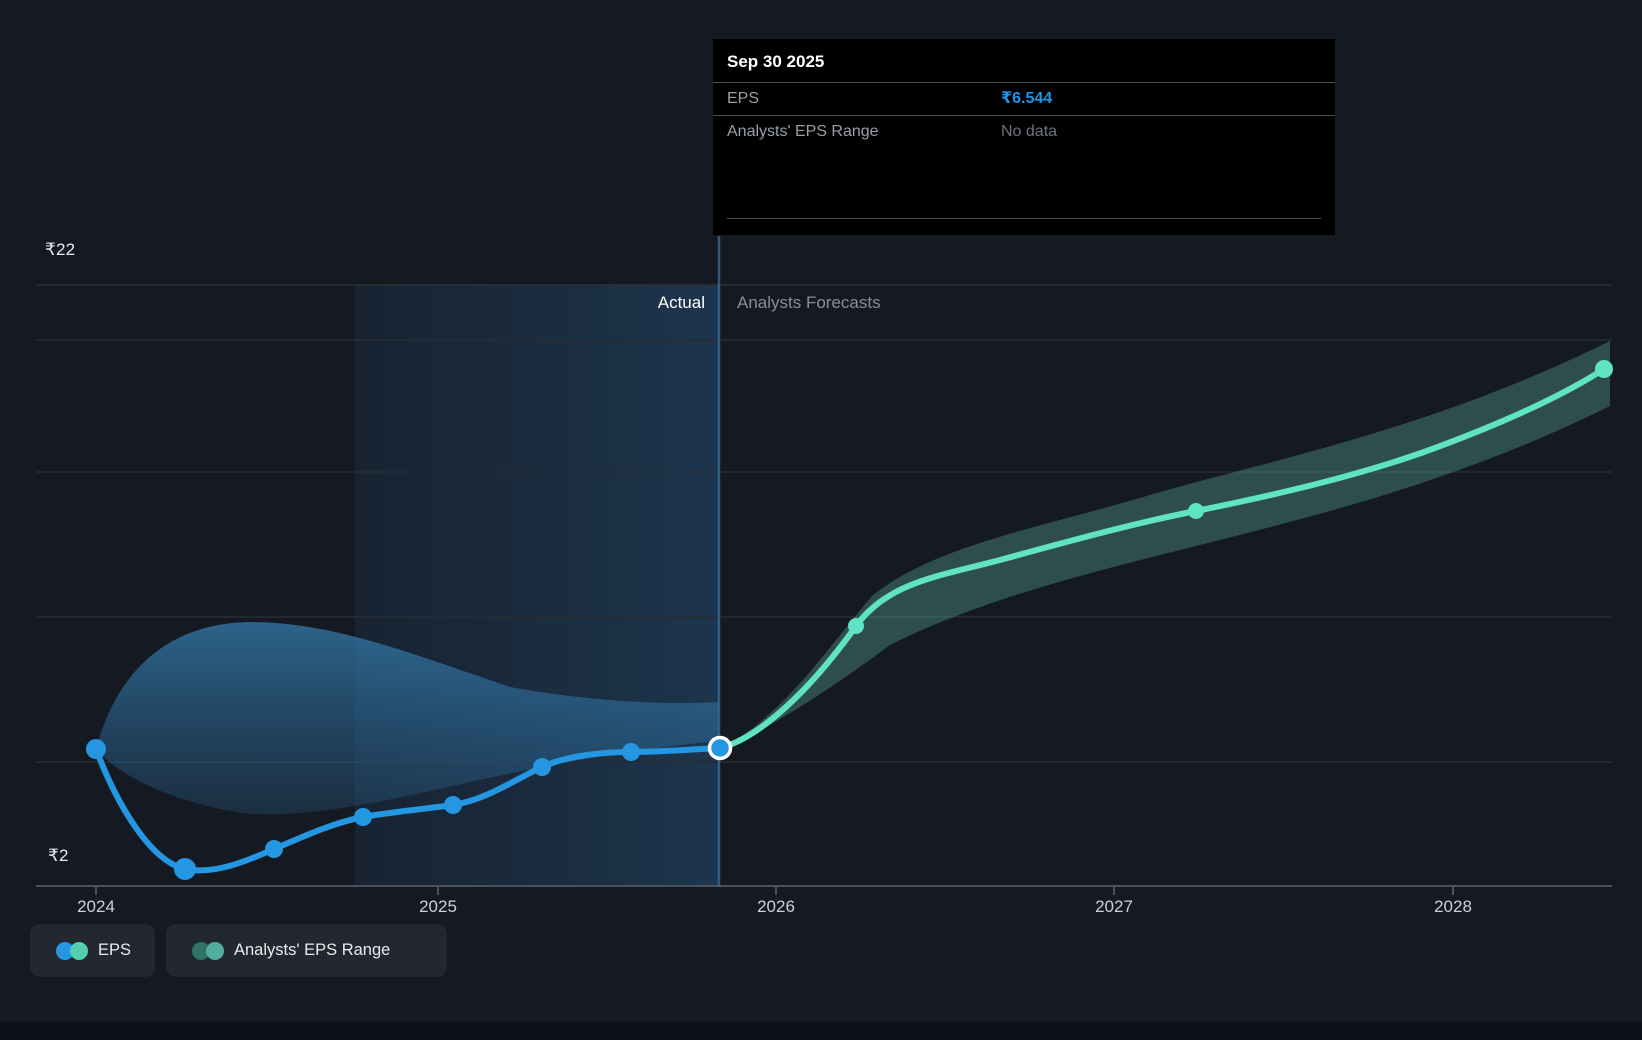 This screenshot has width=1642, height=1040. I want to click on legend-range-label: Analysts' EPS Range, so click(312, 950).